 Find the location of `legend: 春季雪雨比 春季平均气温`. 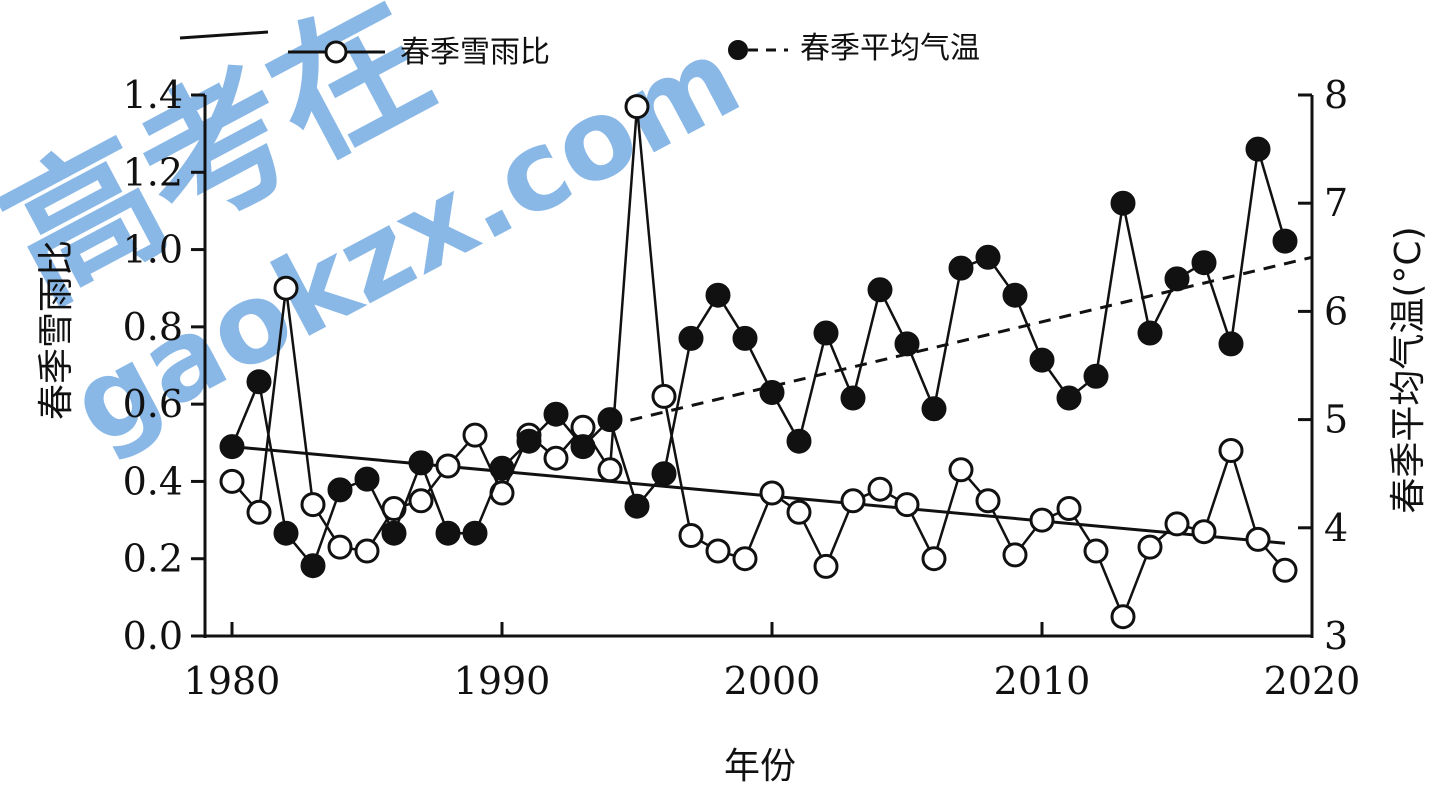

legend: 春季雪雨比 春季平均气温 is located at coordinates (579, 50).